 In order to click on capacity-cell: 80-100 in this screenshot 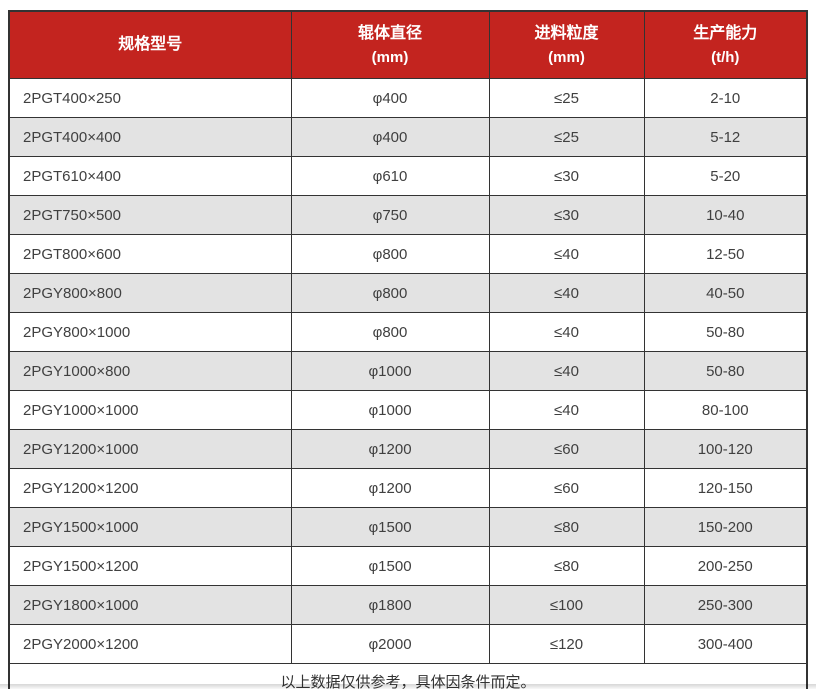, I will do `click(725, 410)`.